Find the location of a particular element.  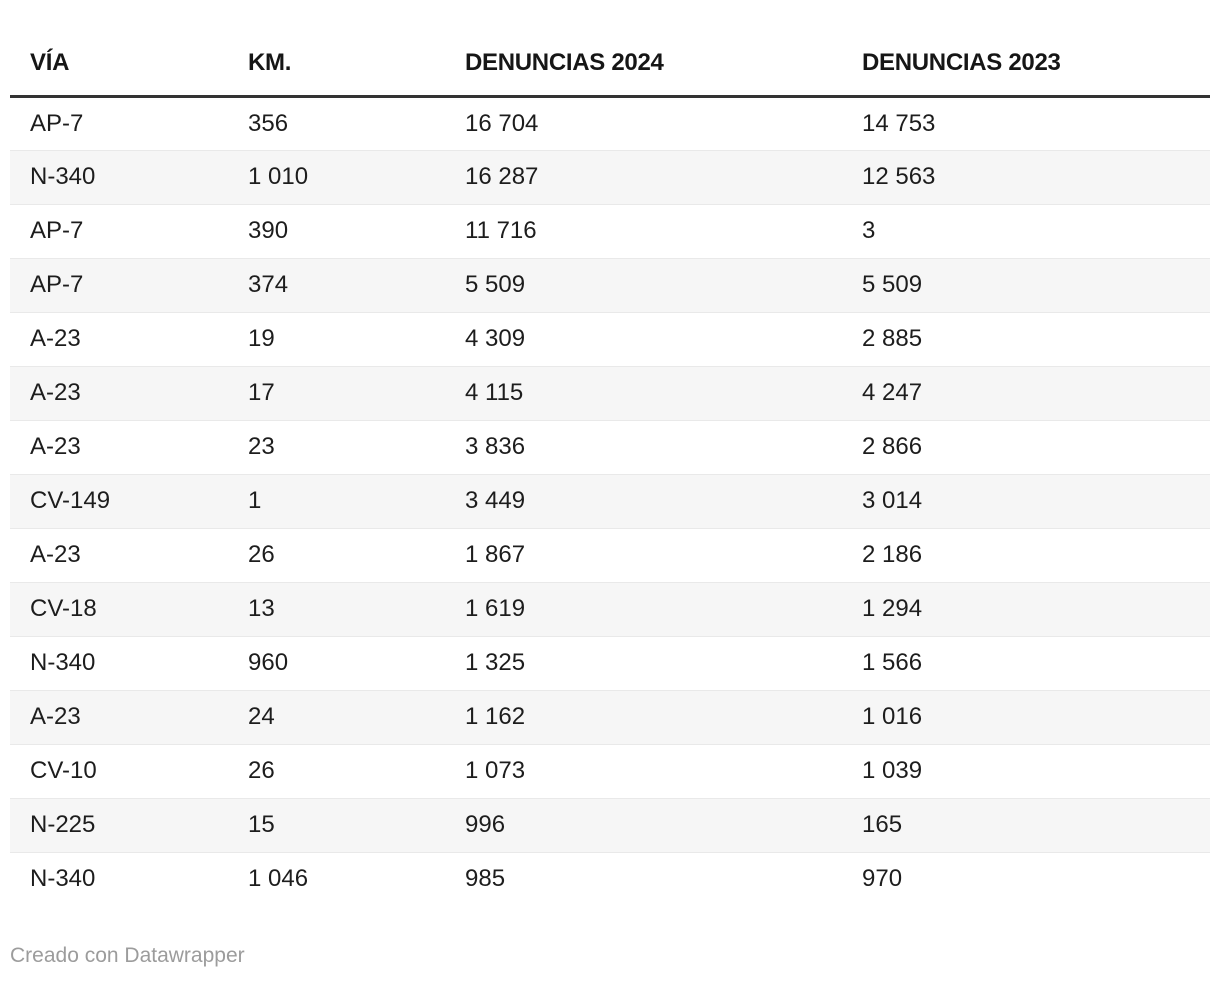

column-header-denuncias-2023: DENUNCIAS 2023 is located at coordinates (1026, 68).